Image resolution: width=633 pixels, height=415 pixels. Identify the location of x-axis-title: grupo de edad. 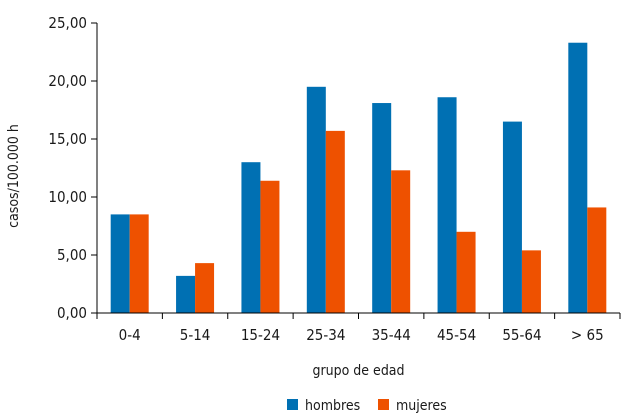
(358, 371).